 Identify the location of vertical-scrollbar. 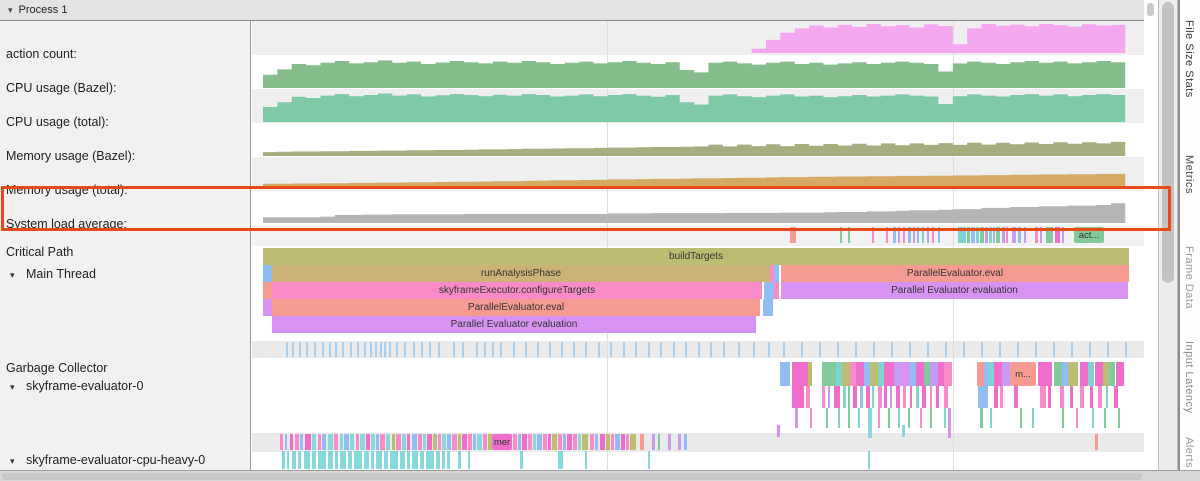
(1168, 235).